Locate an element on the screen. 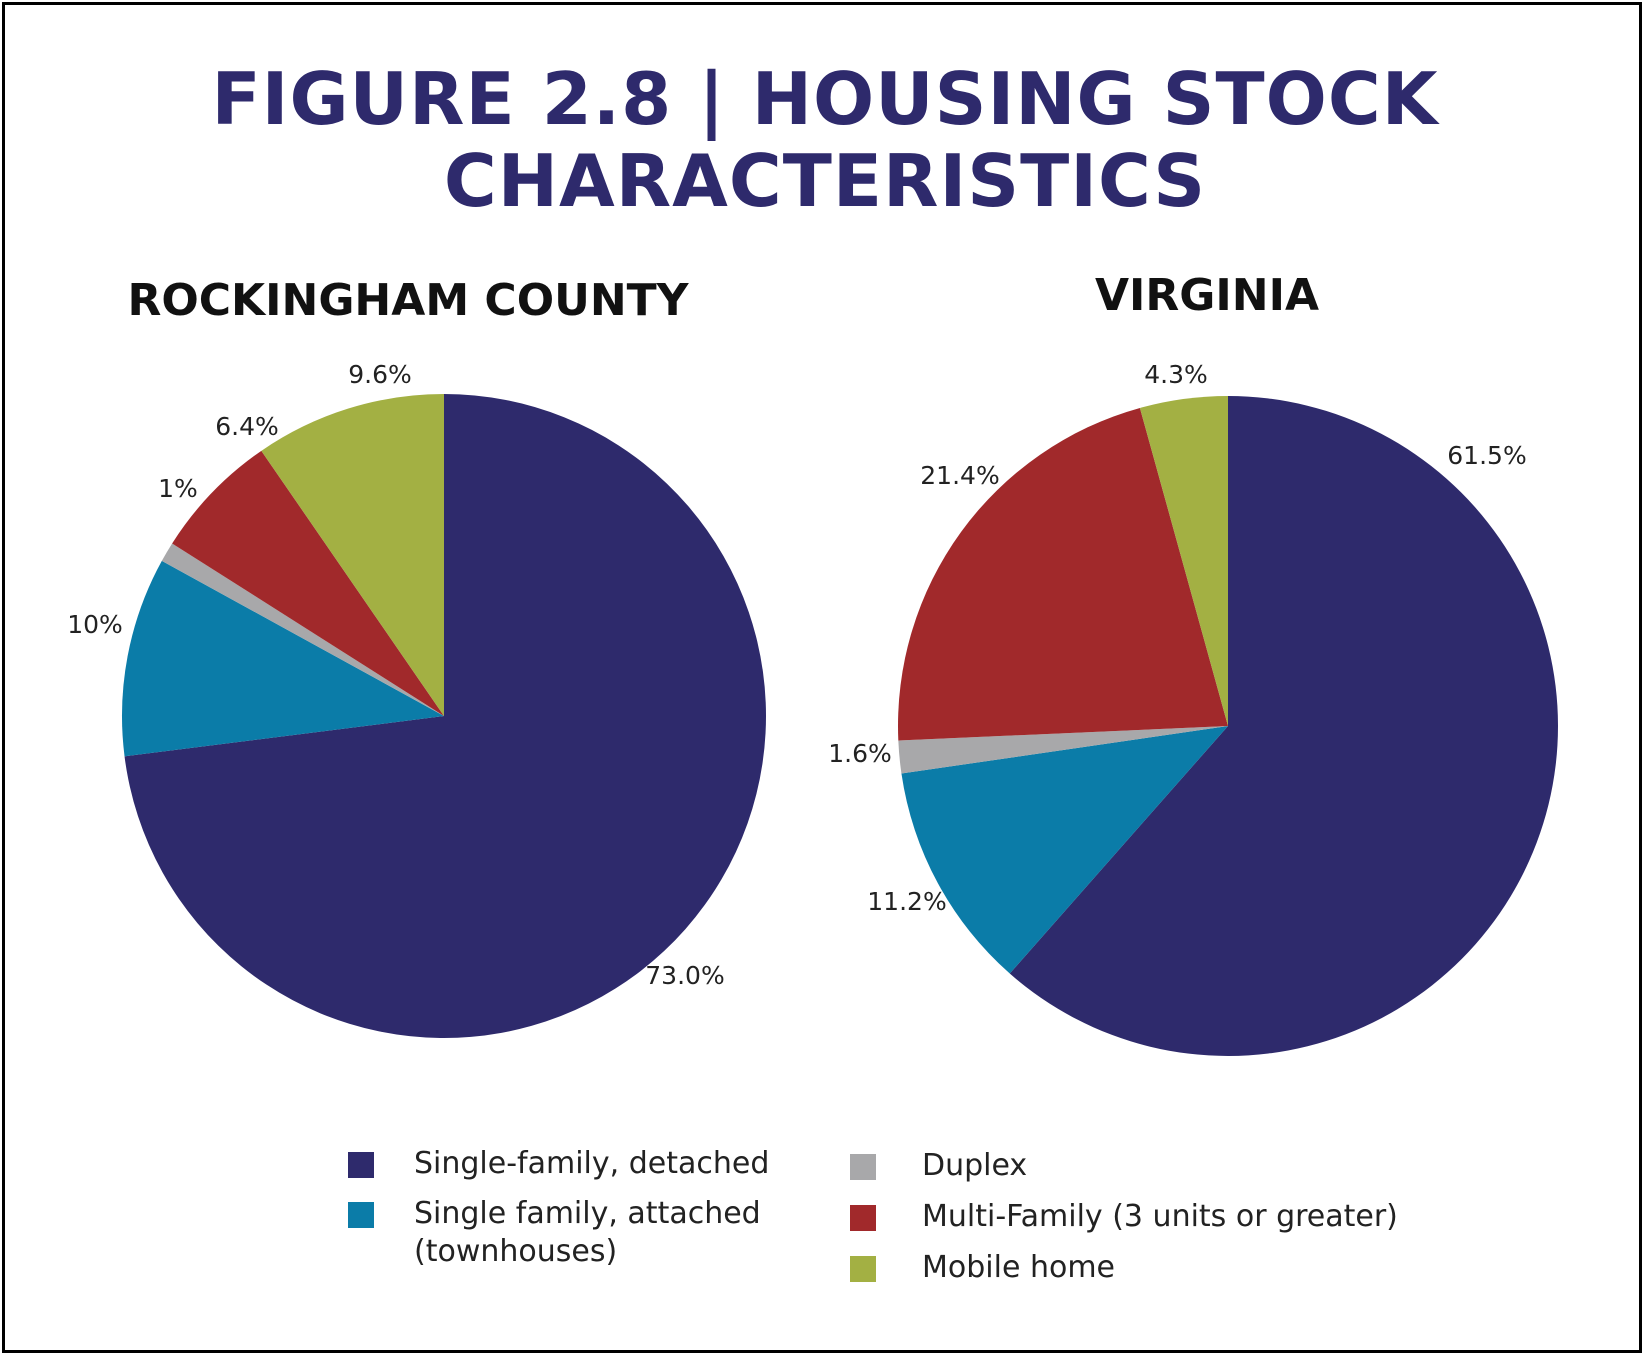  legend-swatch-mobile-home is located at coordinates (863, 1269).